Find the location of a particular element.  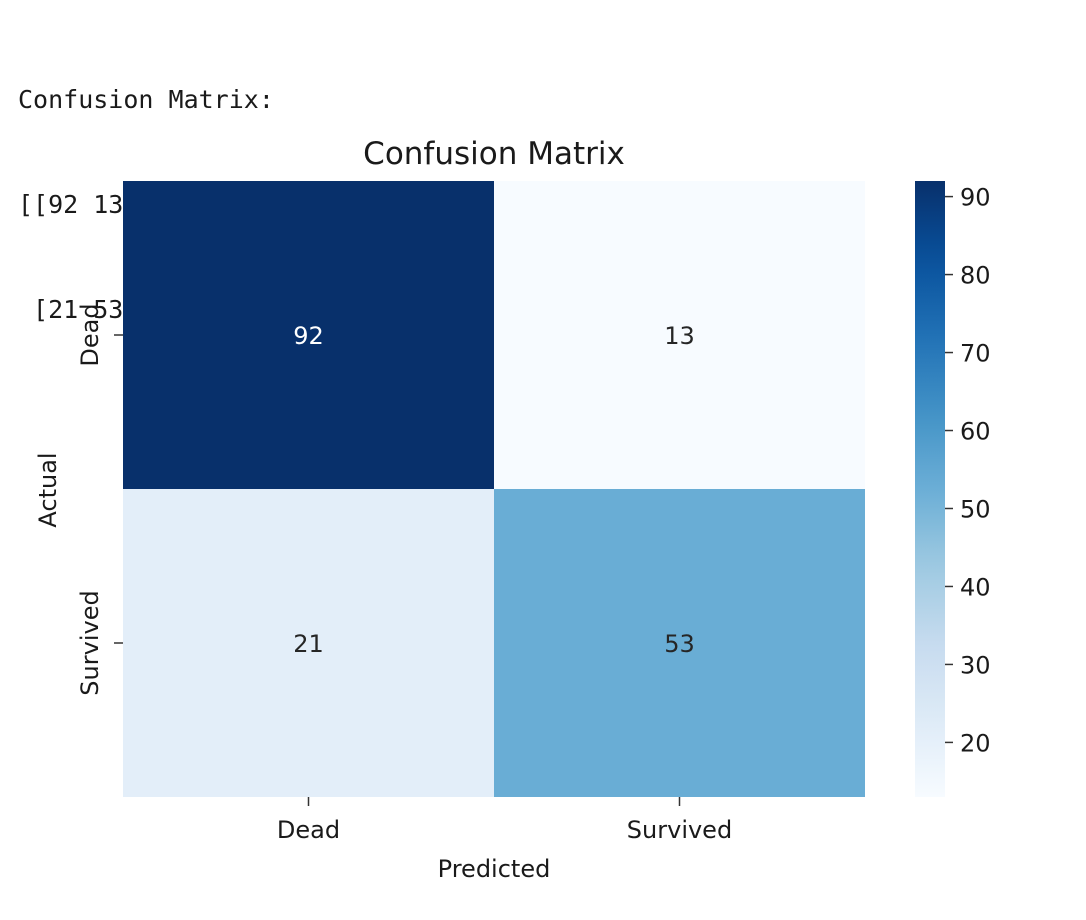

cell-annotations: 92 13 21 53 is located at coordinates (494, 490).